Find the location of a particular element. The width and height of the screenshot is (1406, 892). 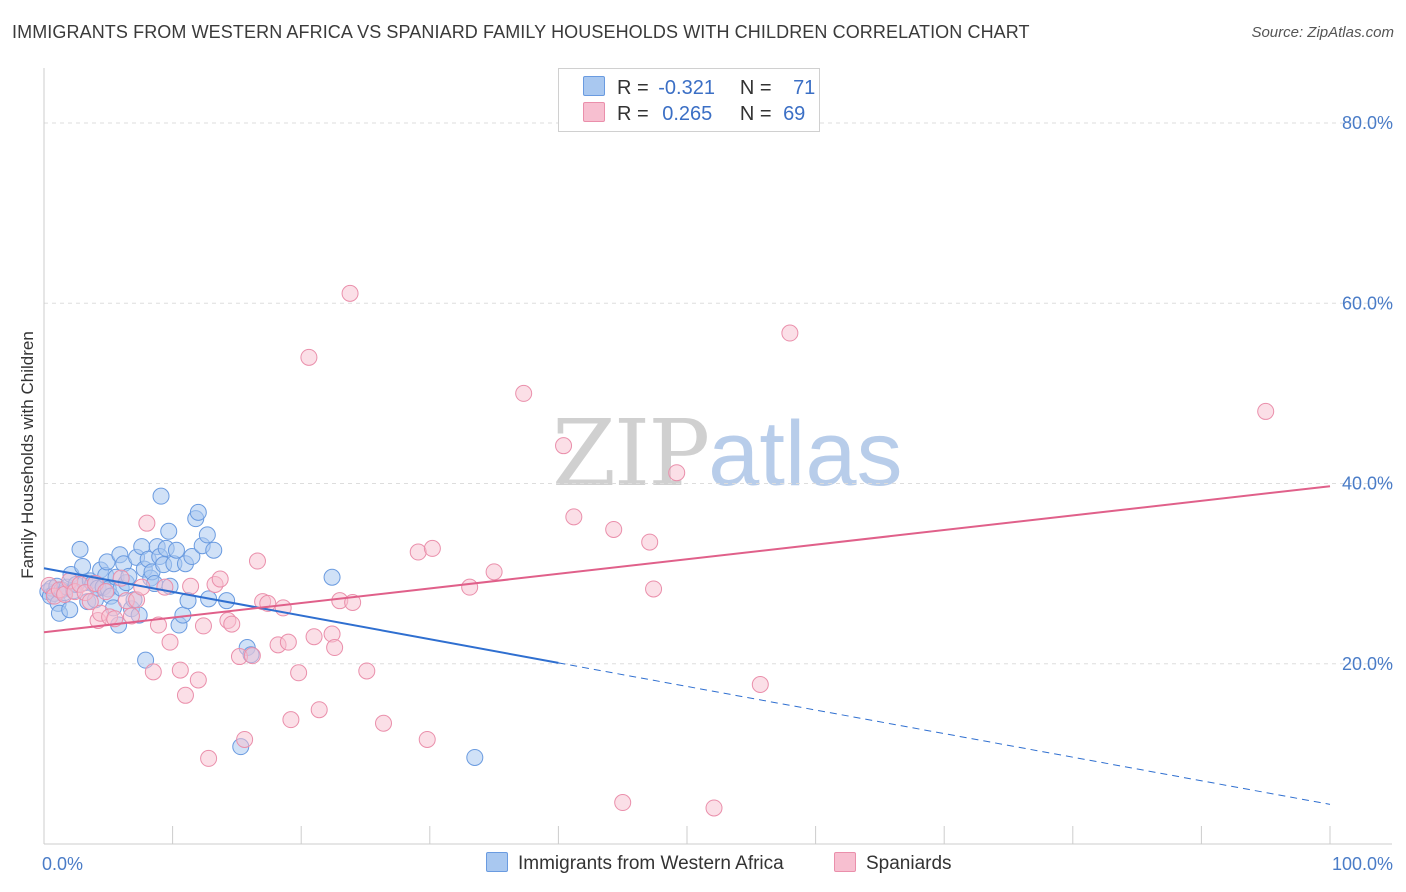

watermark: ZIPatlas is located at coordinates (727, 453).